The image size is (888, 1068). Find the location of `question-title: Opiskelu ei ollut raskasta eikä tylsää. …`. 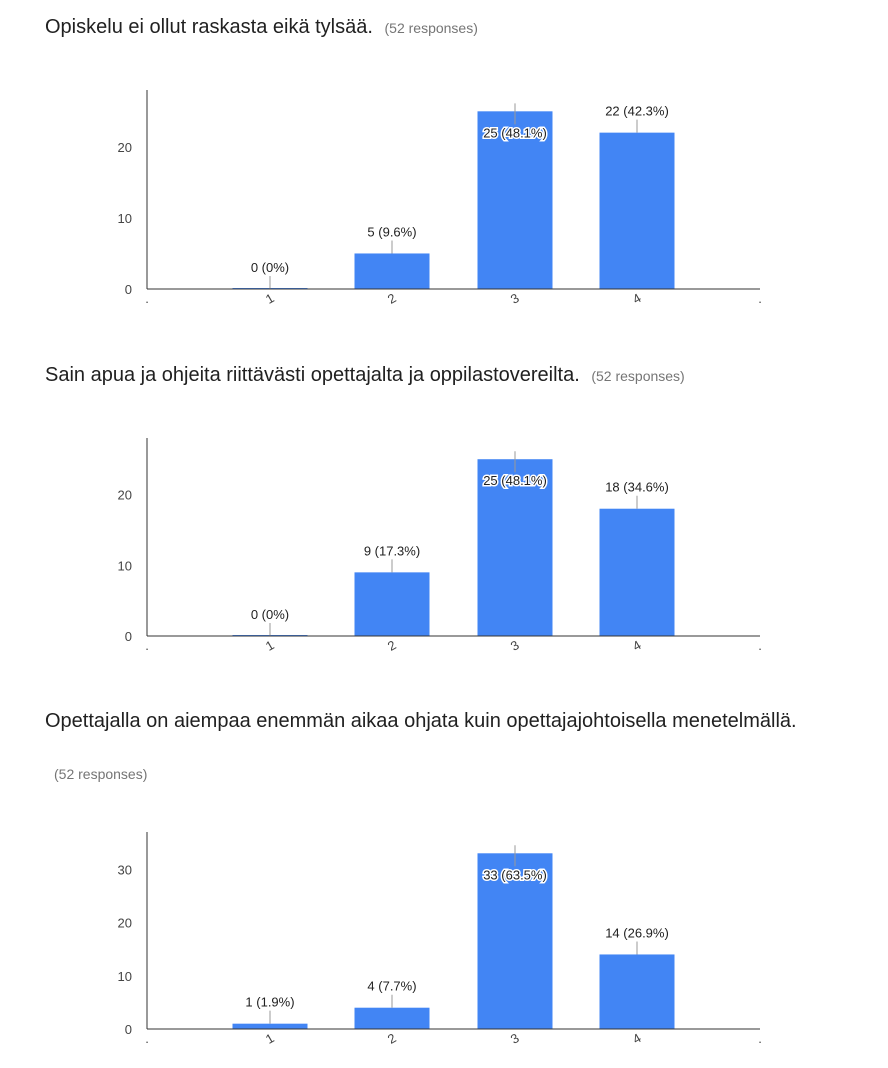

question-title: Opiskelu ei ollut raskasta eikä tylsää. … is located at coordinates (261, 27).